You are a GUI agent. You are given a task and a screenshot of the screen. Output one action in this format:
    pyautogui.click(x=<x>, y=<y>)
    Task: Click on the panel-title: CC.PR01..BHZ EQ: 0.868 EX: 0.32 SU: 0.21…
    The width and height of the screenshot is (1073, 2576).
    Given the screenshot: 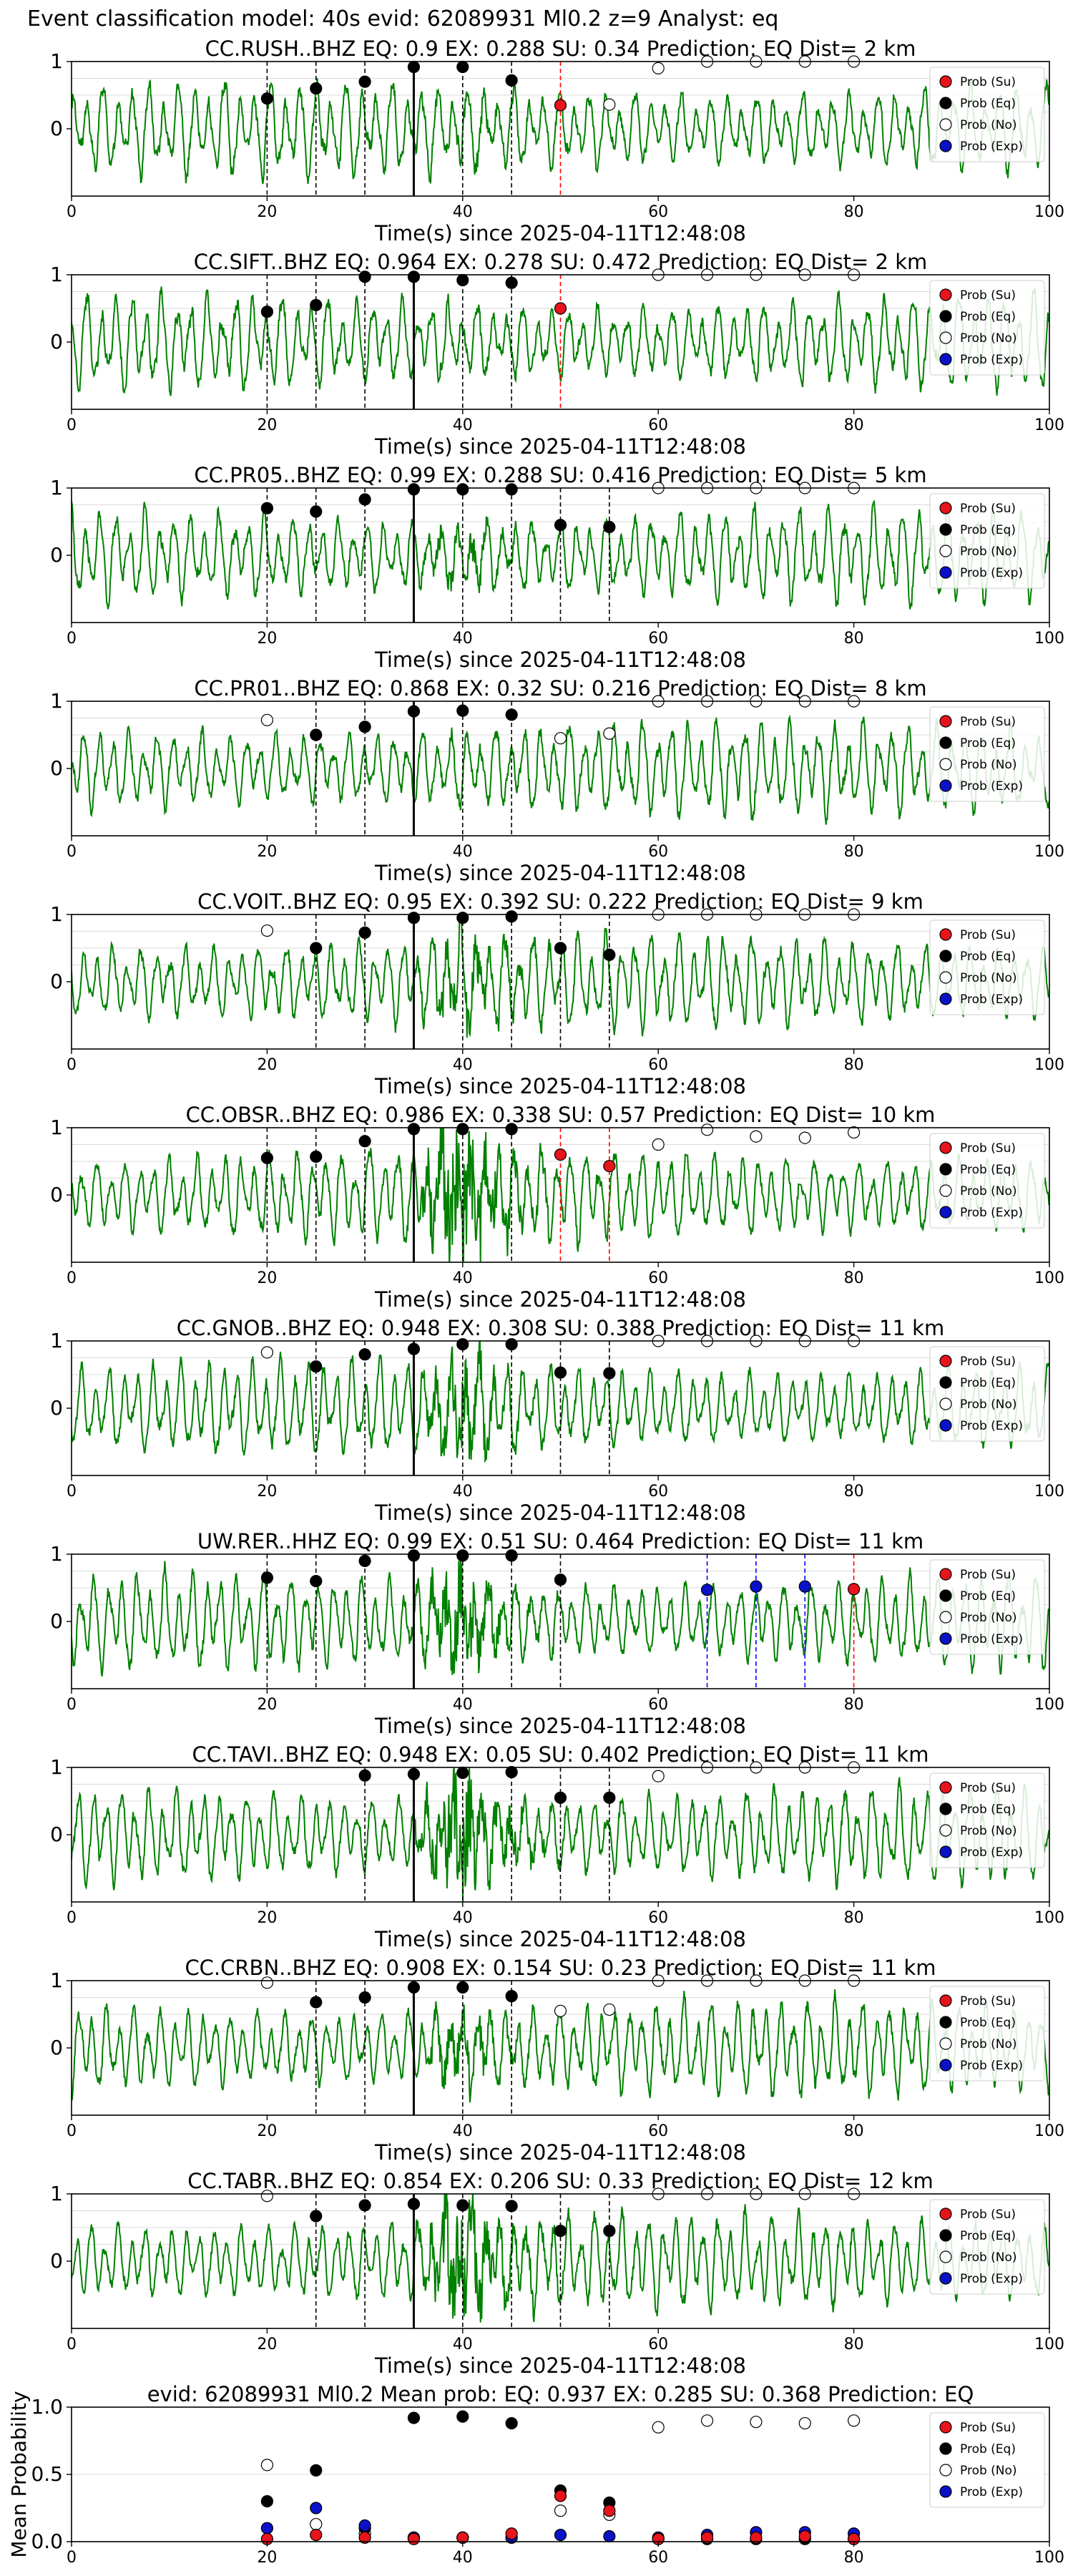 What is the action you would take?
    pyautogui.click(x=560, y=688)
    